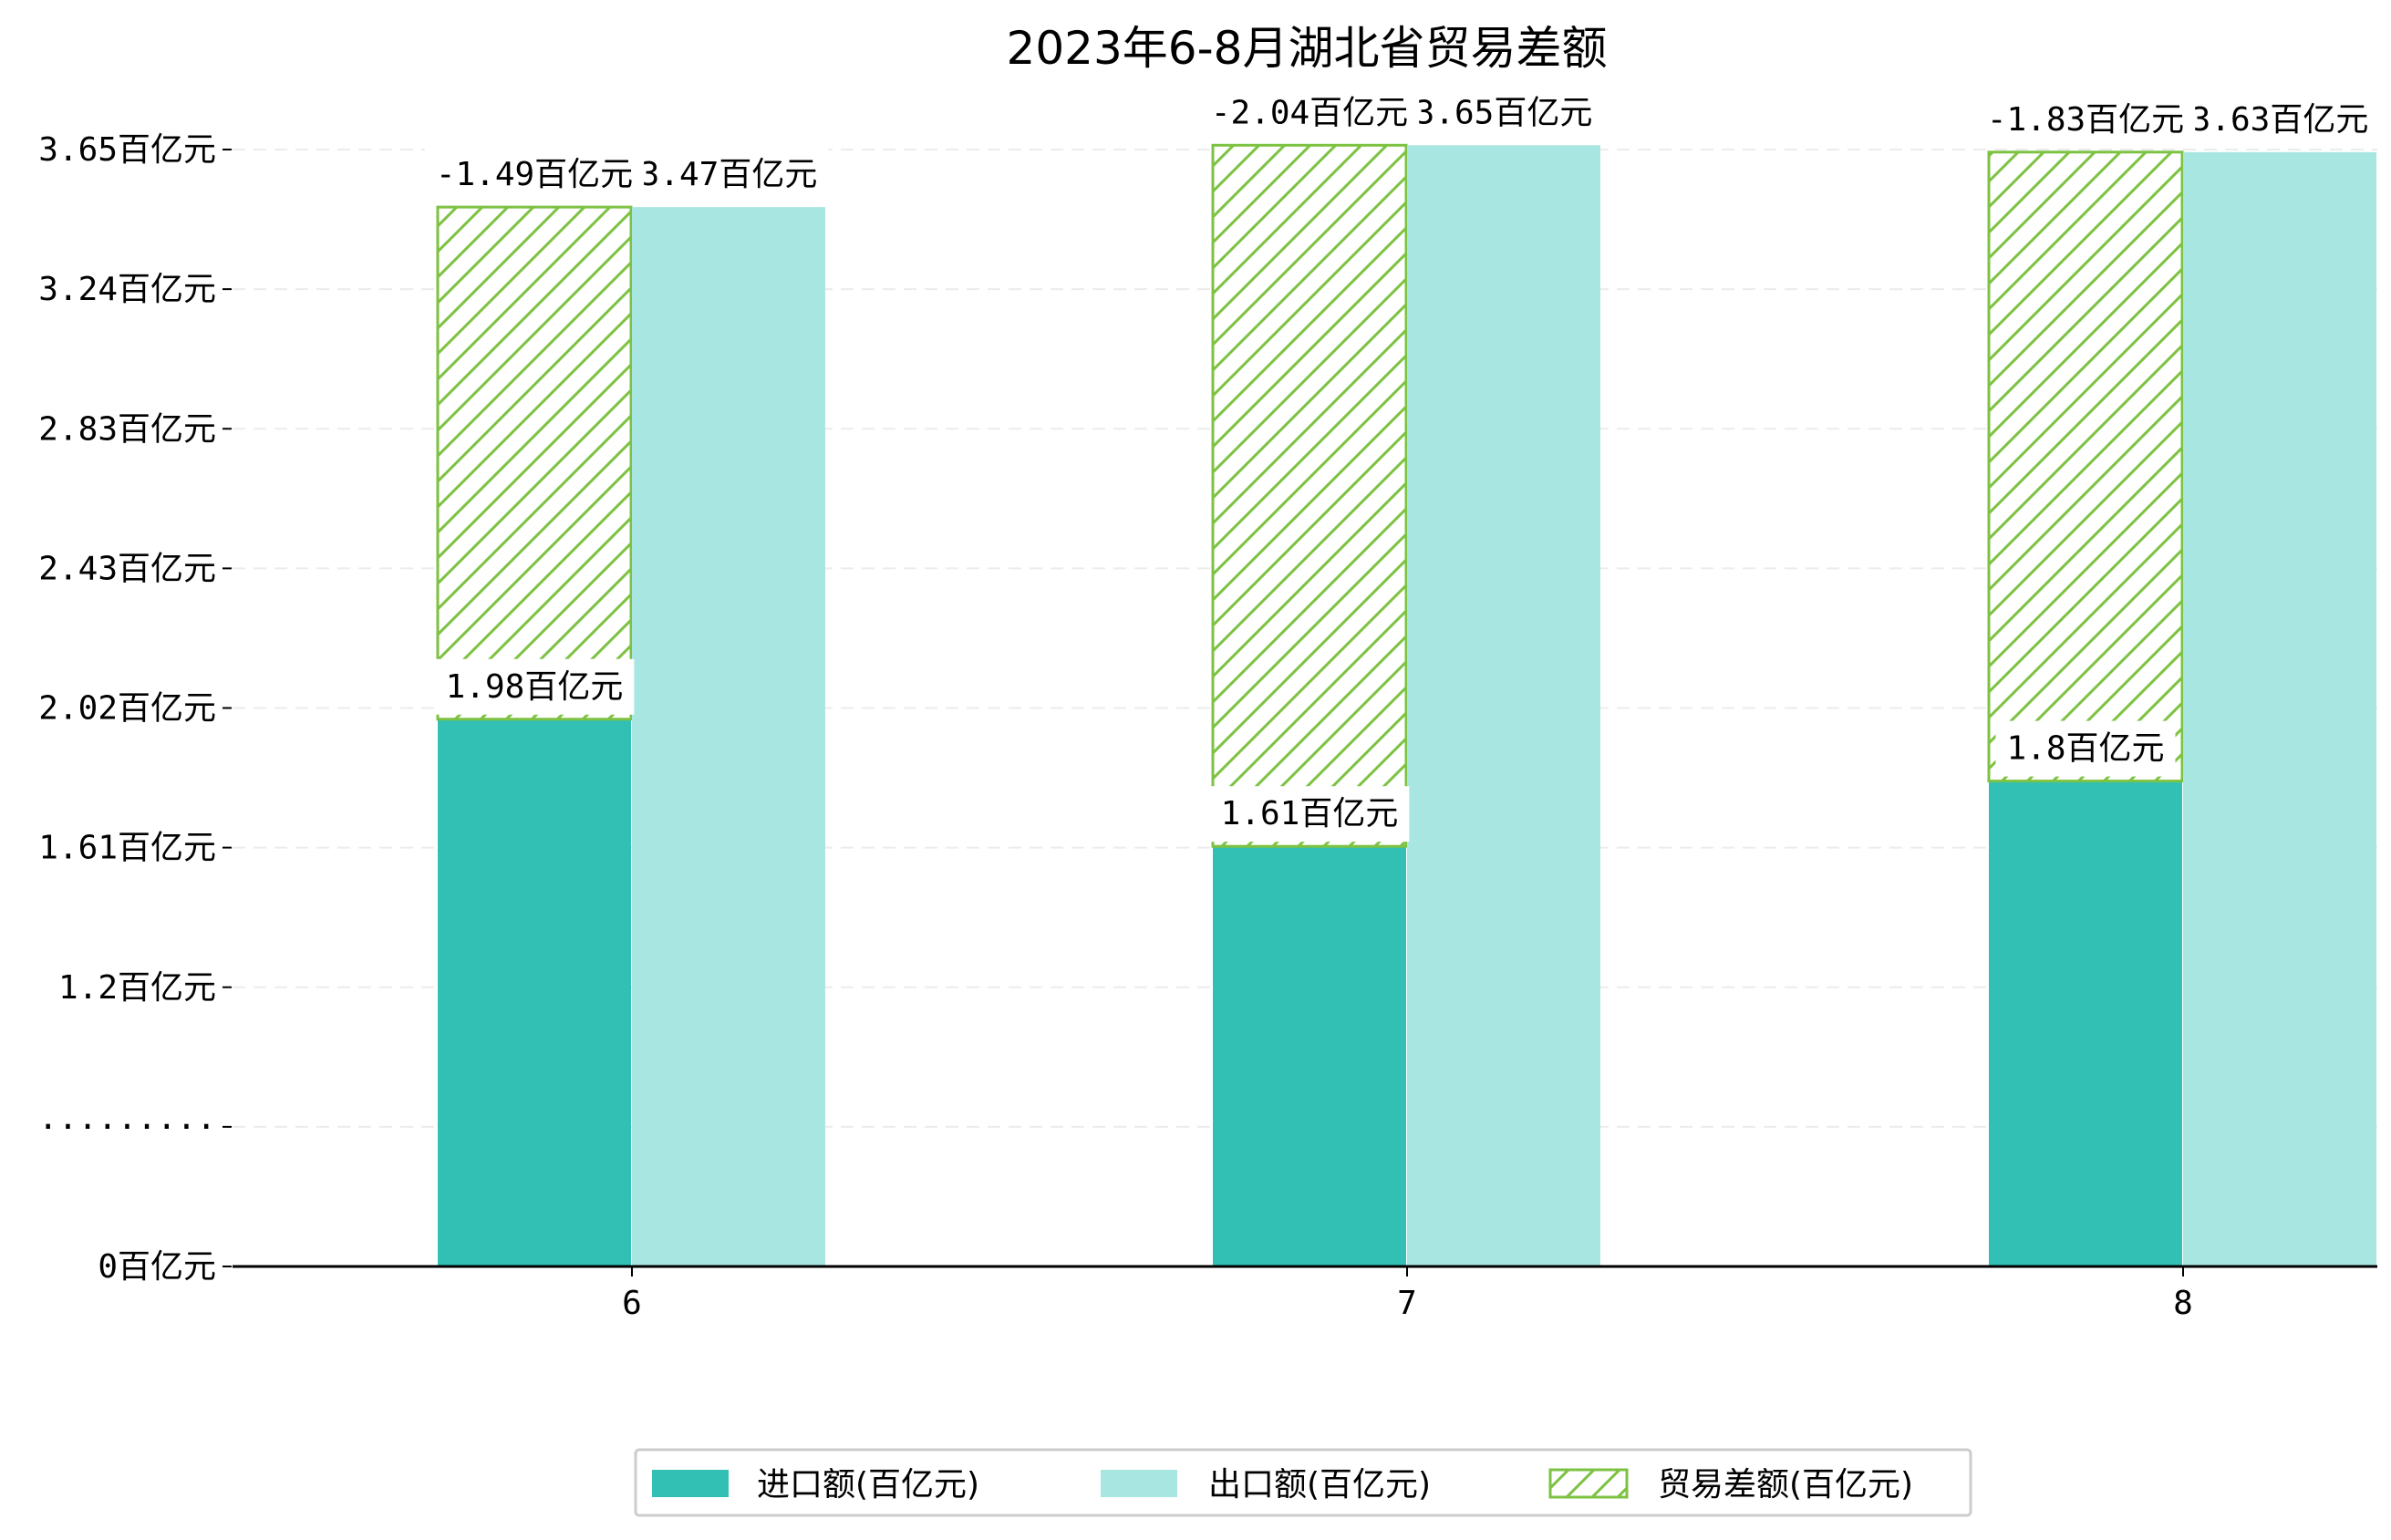 This screenshot has height=1540, width=2391. Describe the element at coordinates (127, 1127) in the screenshot. I see `y-tick-label: ·········` at that location.